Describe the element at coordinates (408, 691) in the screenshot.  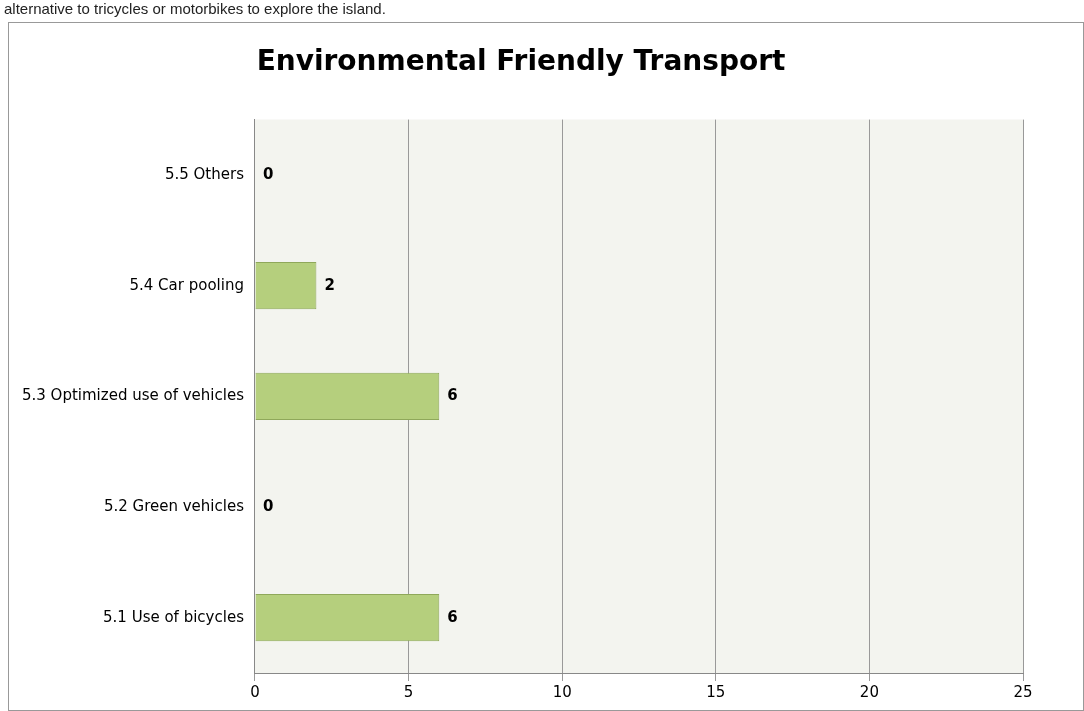
I see `x-tick-label: 5` at that location.